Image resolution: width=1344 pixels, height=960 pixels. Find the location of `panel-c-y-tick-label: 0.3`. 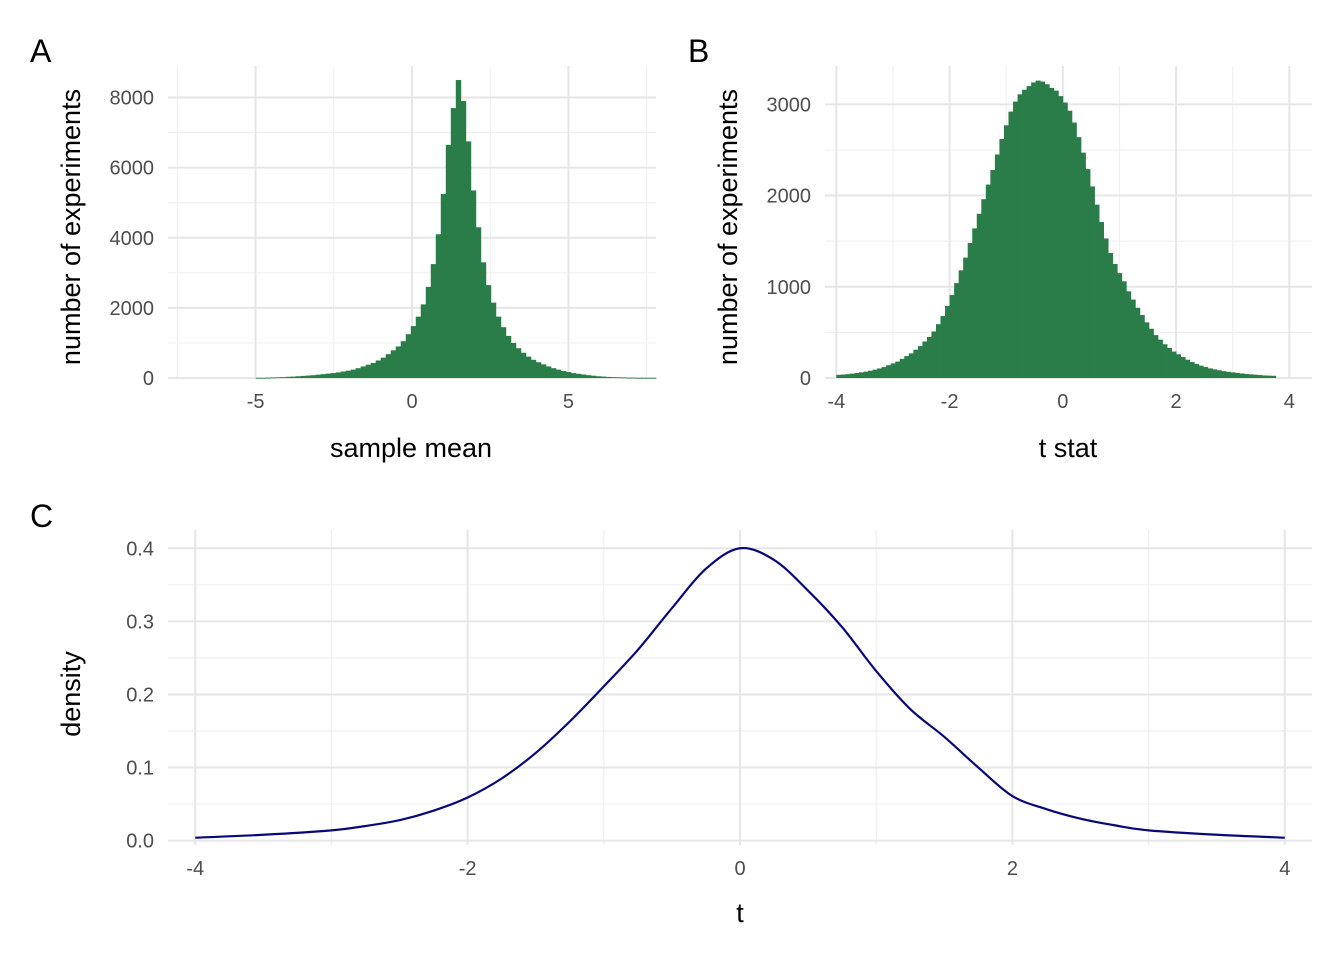

panel-c-y-tick-label: 0.3 is located at coordinates (140, 622).